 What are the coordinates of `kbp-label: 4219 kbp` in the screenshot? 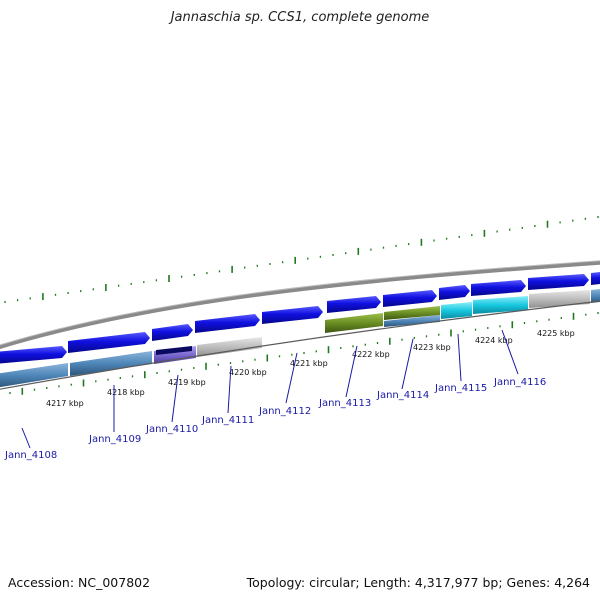 It's located at (187, 382).